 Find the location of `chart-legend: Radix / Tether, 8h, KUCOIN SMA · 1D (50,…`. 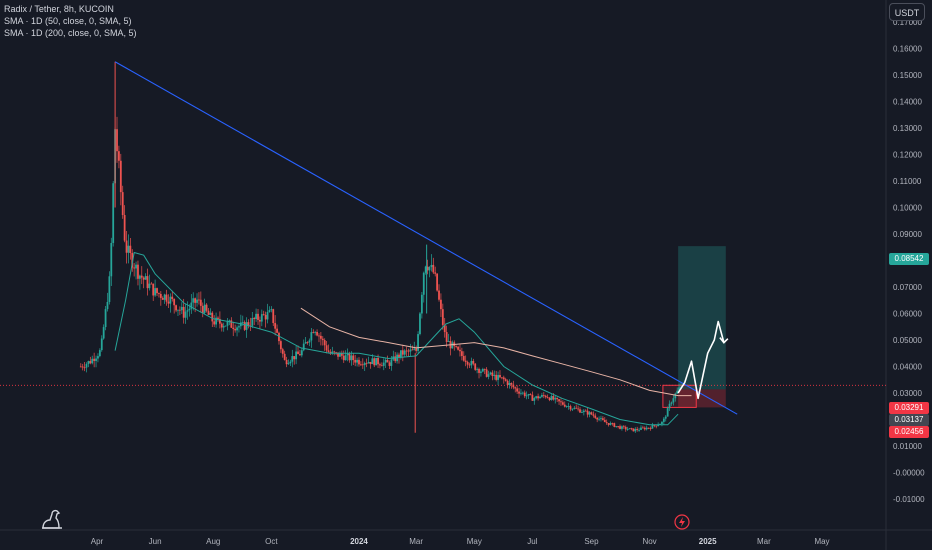

chart-legend: Radix / Tether, 8h, KUCOIN SMA · 1D (50,… is located at coordinates (70, 21).